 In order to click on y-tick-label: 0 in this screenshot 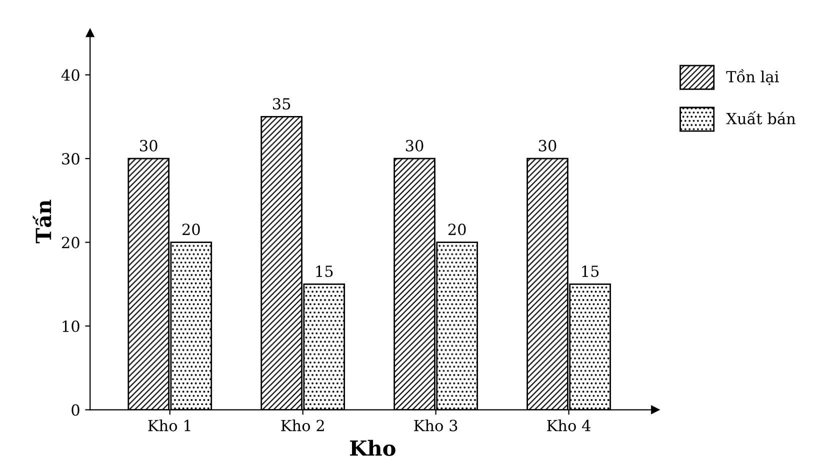, I will do `click(76, 410)`.